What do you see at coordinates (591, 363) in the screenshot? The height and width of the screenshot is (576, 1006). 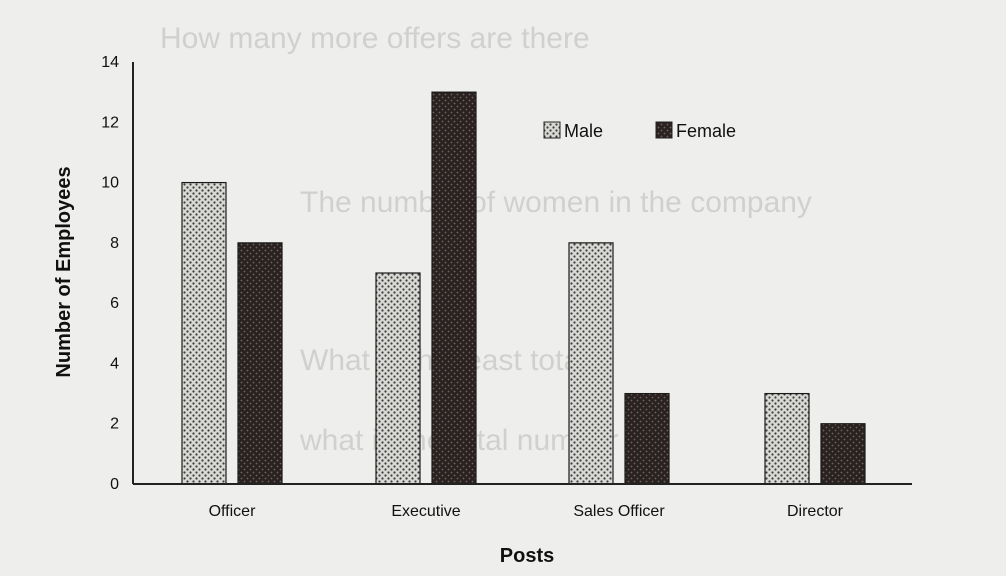 I see `bar-male-sales-officer` at bounding box center [591, 363].